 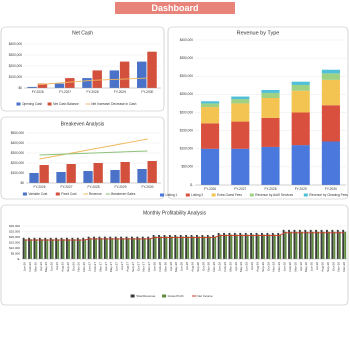 What do you see at coordinates (205, 296) in the screenshot?
I see `legend-label: Net Income` at bounding box center [205, 296].